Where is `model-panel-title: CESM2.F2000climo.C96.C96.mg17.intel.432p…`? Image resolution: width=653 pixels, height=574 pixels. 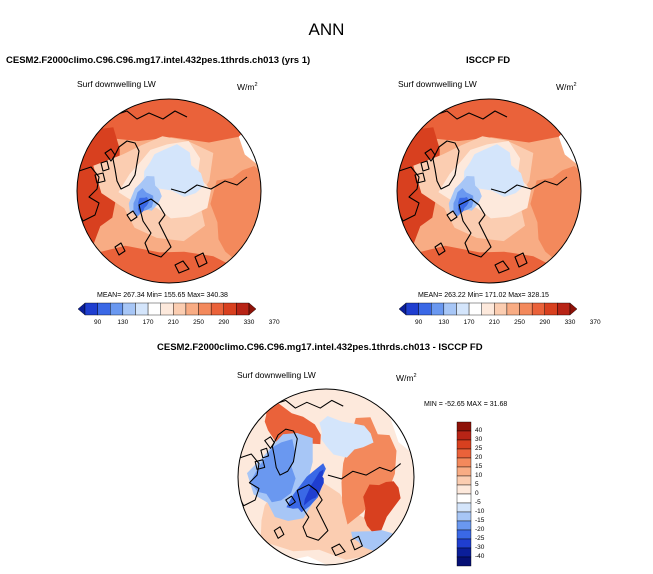 model-panel-title: CESM2.F2000climo.C96.C96.mg17.intel.432p… is located at coordinates (158, 60).